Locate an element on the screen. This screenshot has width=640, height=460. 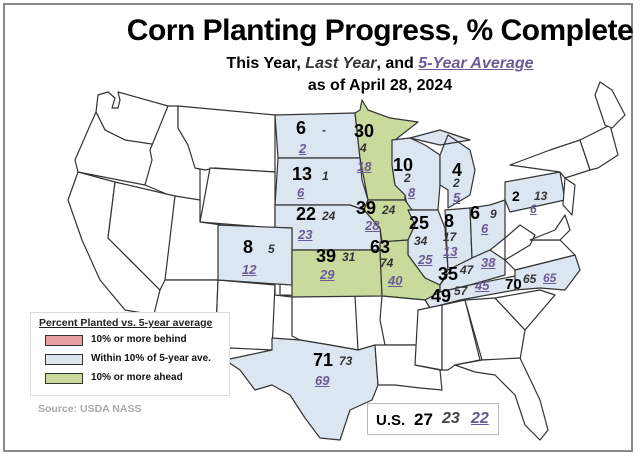
oh-avg: 6 is located at coordinates (485, 228).